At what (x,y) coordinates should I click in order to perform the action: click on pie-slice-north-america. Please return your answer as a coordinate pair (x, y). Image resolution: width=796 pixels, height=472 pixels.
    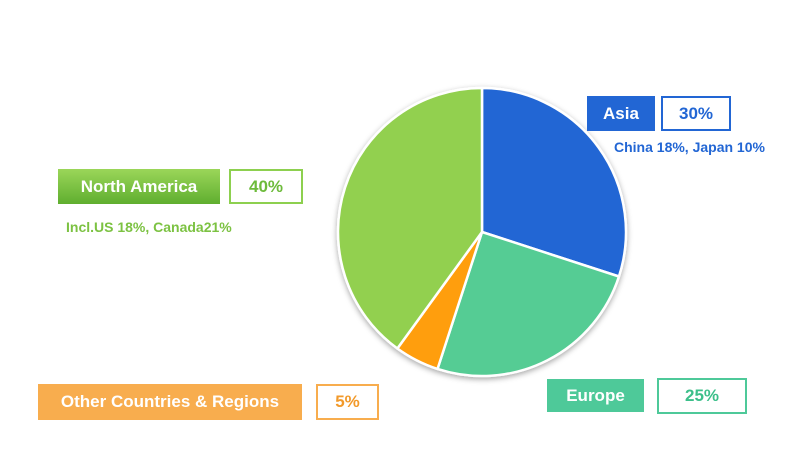
    Looking at the image, I should click on (410, 218).